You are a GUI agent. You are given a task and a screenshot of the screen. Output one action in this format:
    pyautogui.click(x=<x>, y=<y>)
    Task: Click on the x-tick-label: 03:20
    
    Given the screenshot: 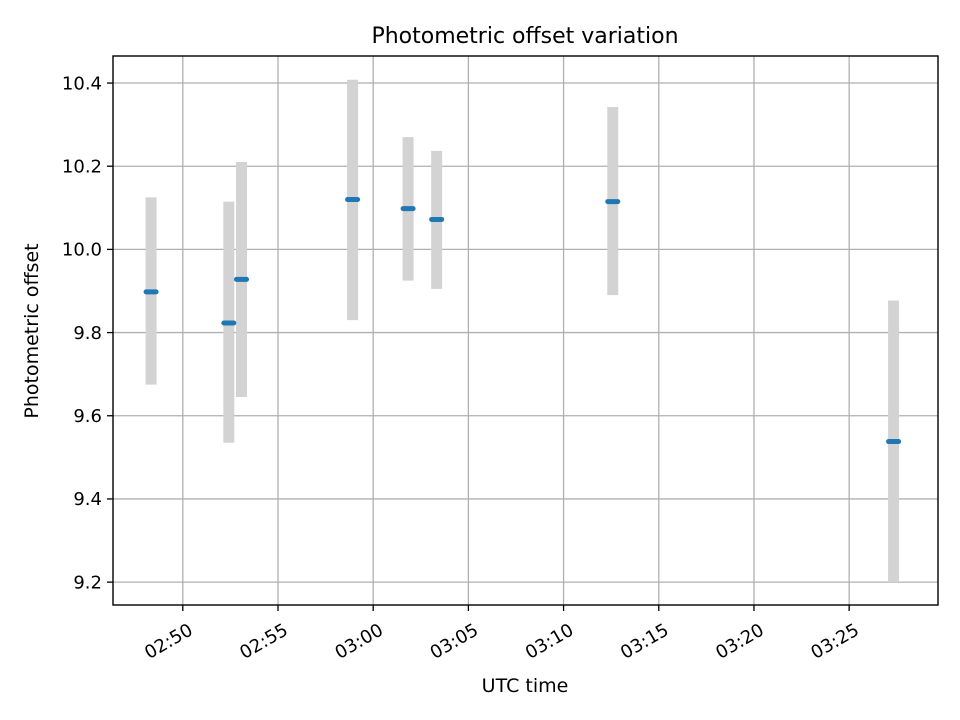 What is the action you would take?
    pyautogui.click(x=739, y=642)
    